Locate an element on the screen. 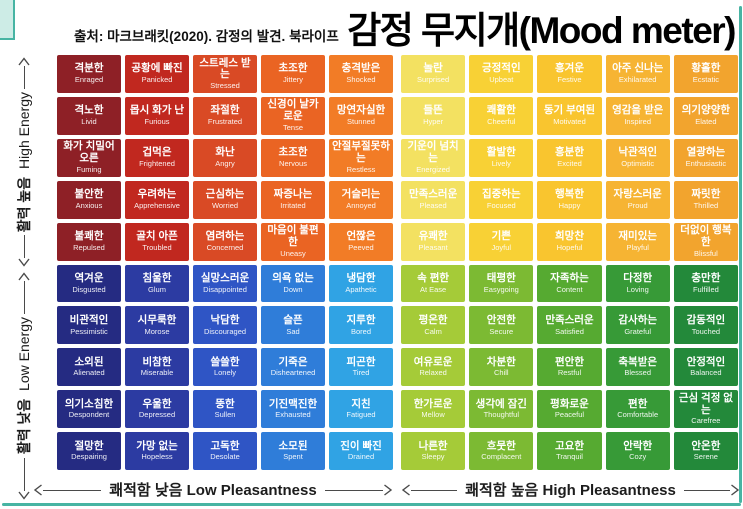 Image resolution: width=743 pixels, height=509 pixels. mood-cell-english-label: Nervous is located at coordinates (293, 163).